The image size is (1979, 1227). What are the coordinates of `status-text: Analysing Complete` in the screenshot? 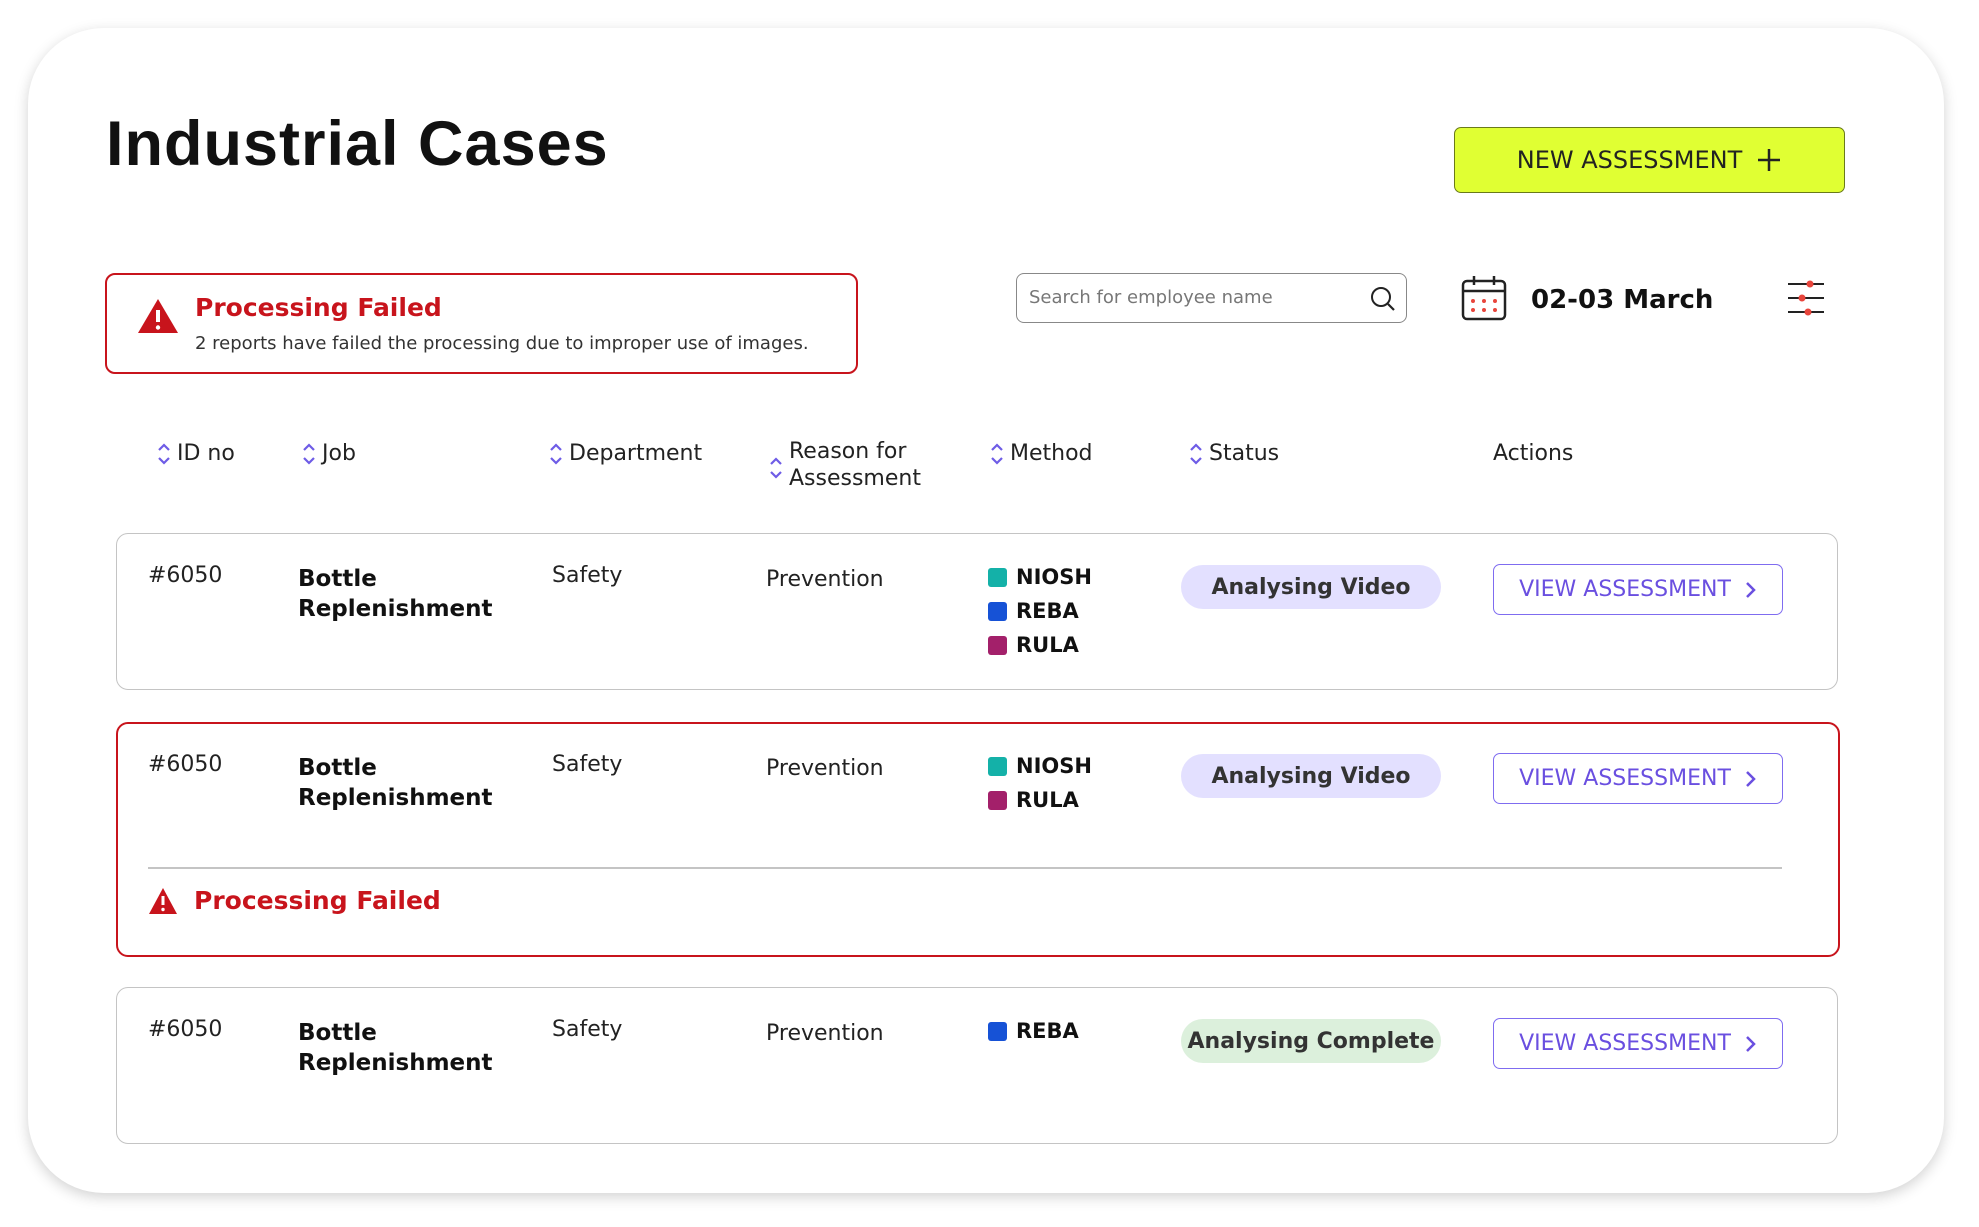 It's located at (1311, 1041).